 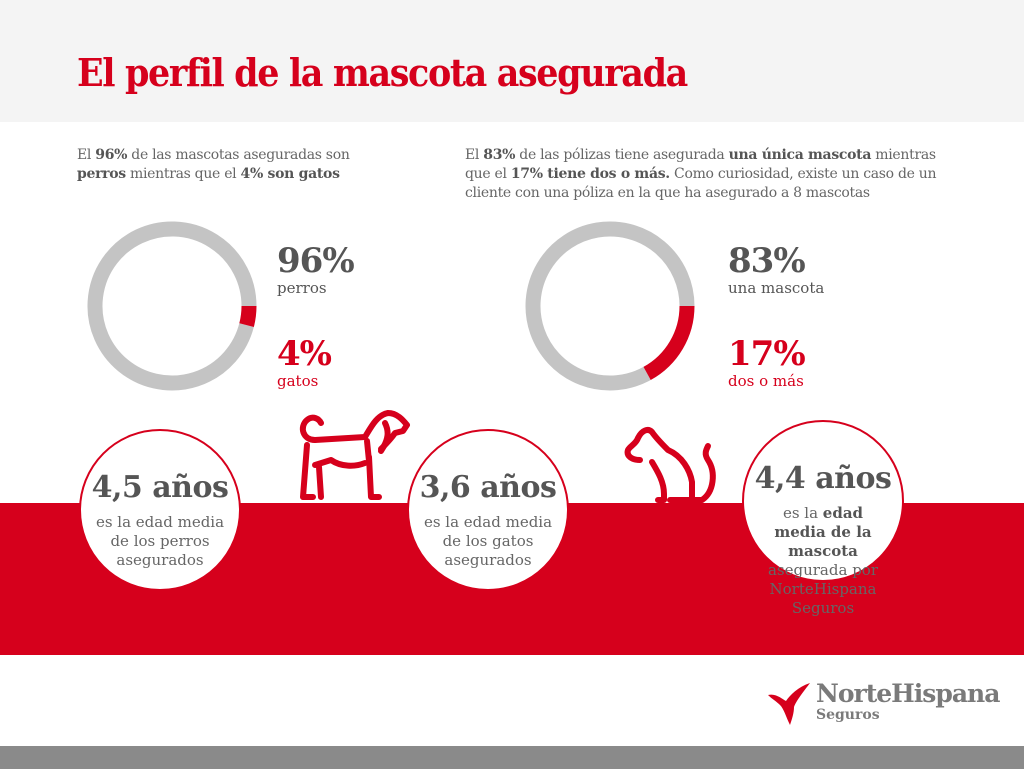 What do you see at coordinates (302, 288) in the screenshot?
I see `stat-dogs-label: perros` at bounding box center [302, 288].